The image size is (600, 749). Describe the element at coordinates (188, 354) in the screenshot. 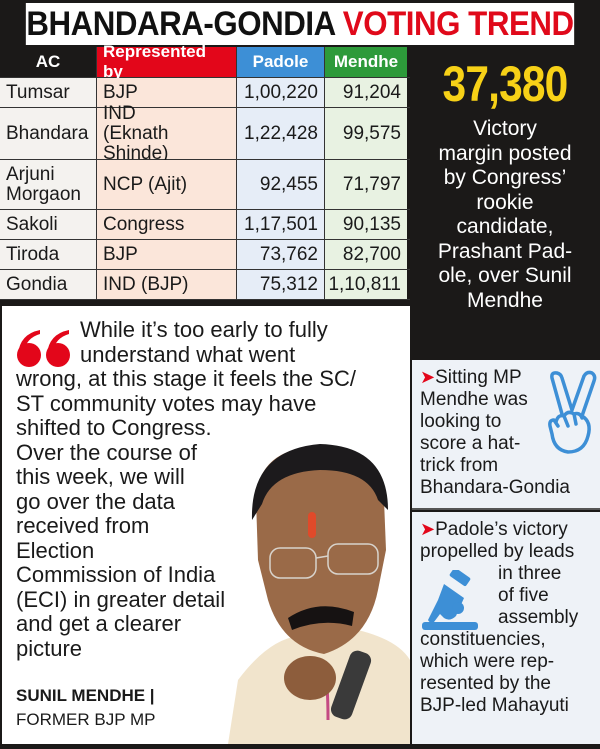

I see `quote-line: understand what went` at that location.